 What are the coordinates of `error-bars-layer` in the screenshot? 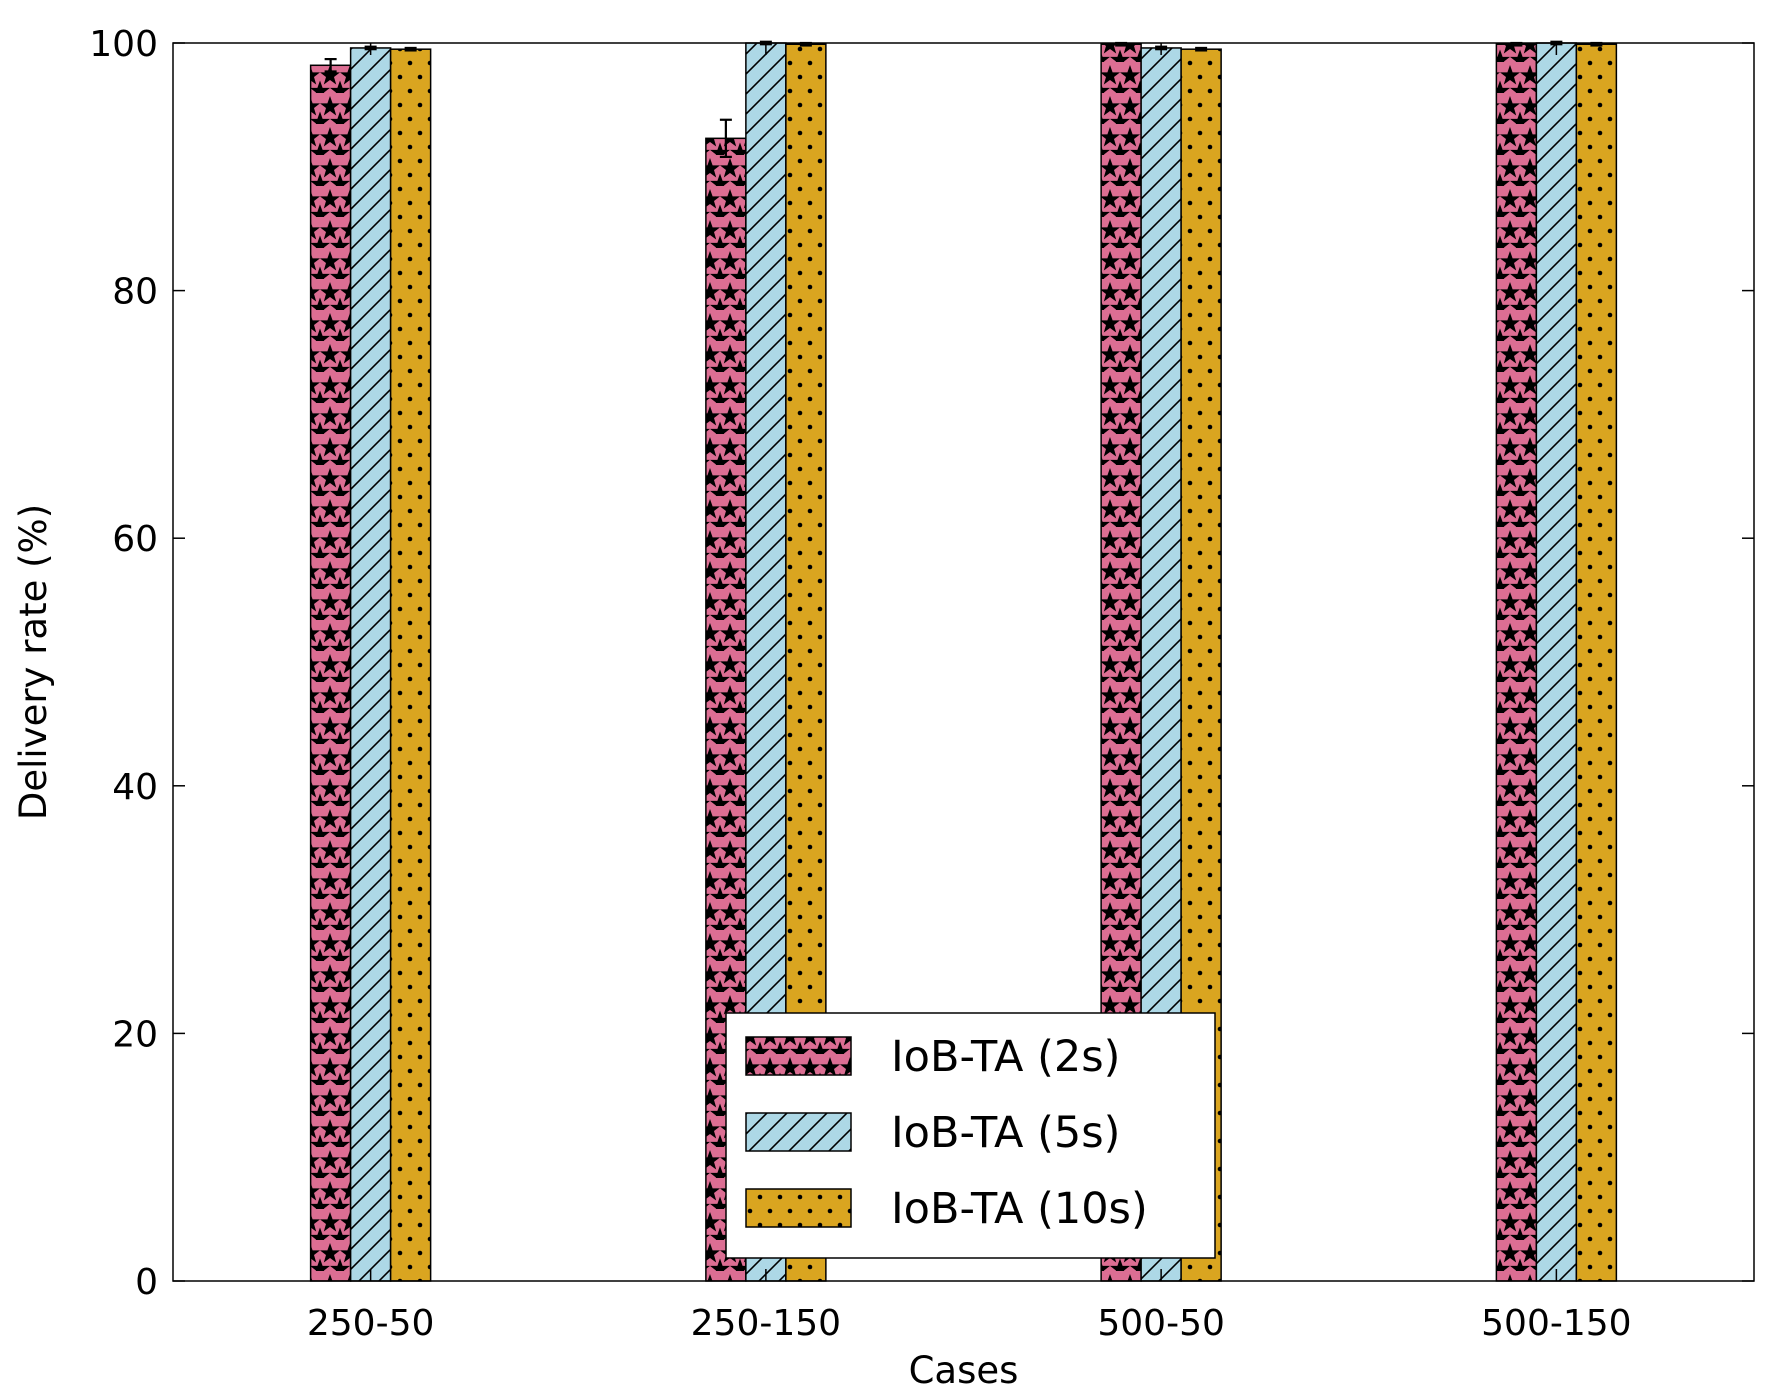 It's located at (963, 99).